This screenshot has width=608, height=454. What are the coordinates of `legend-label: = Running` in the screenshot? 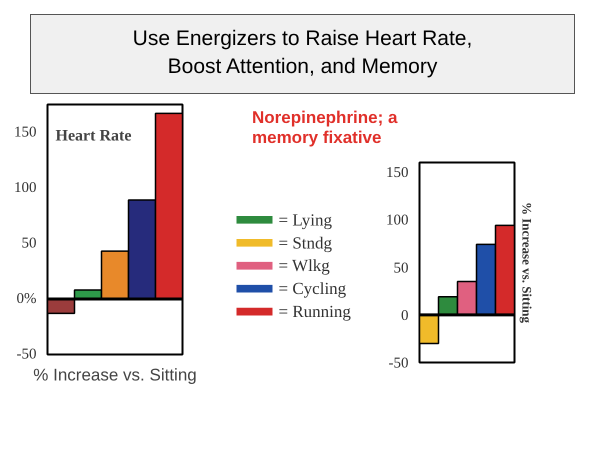 It's located at (315, 312).